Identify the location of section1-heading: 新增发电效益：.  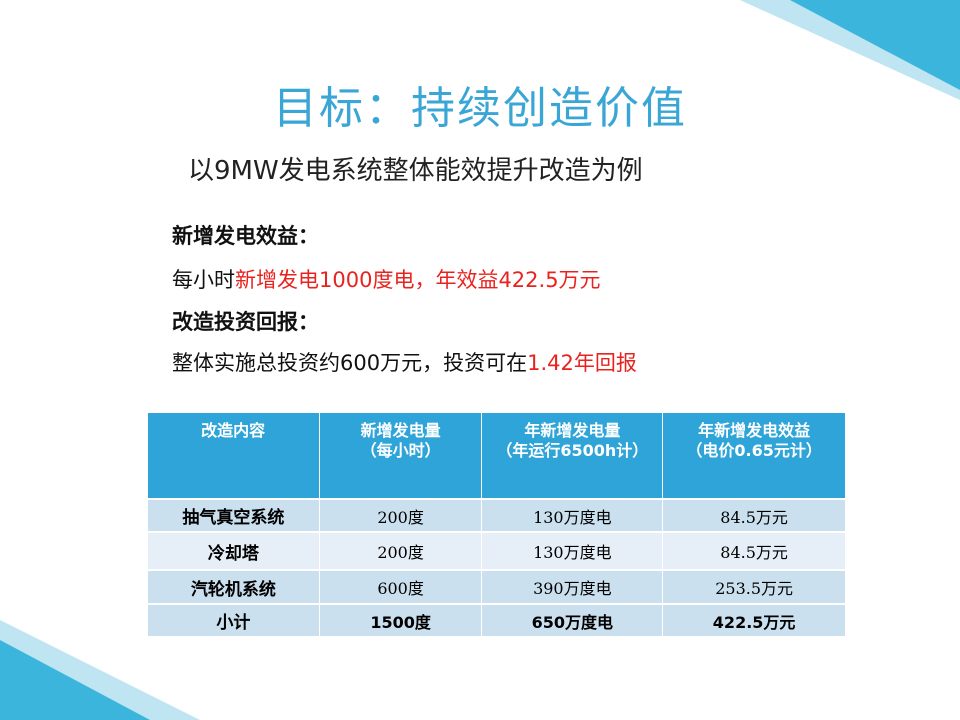
(245, 236).